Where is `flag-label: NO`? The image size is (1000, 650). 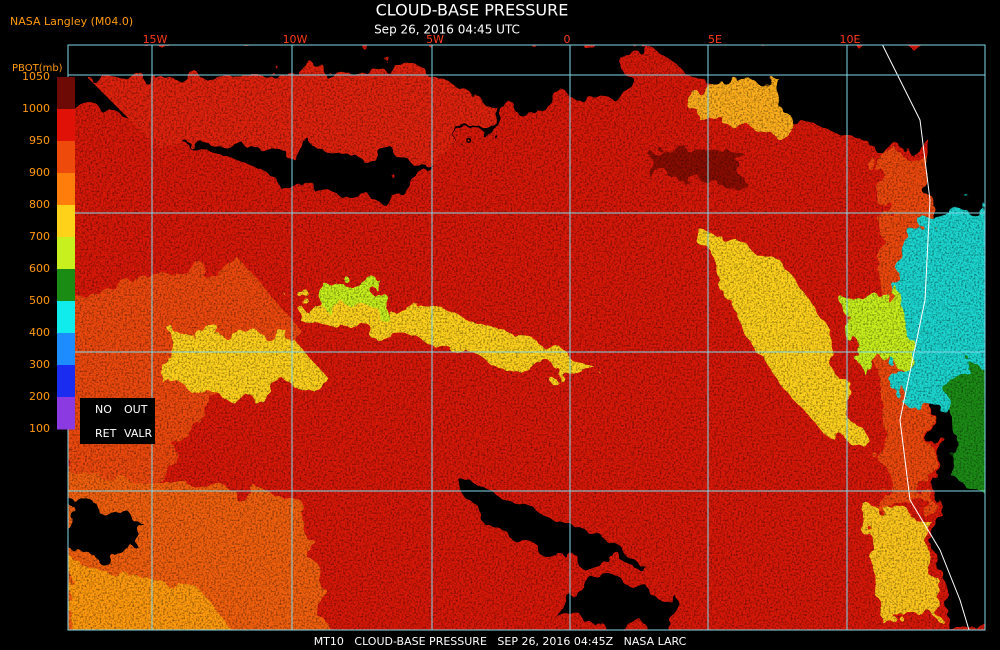 flag-label: NO is located at coordinates (103, 409).